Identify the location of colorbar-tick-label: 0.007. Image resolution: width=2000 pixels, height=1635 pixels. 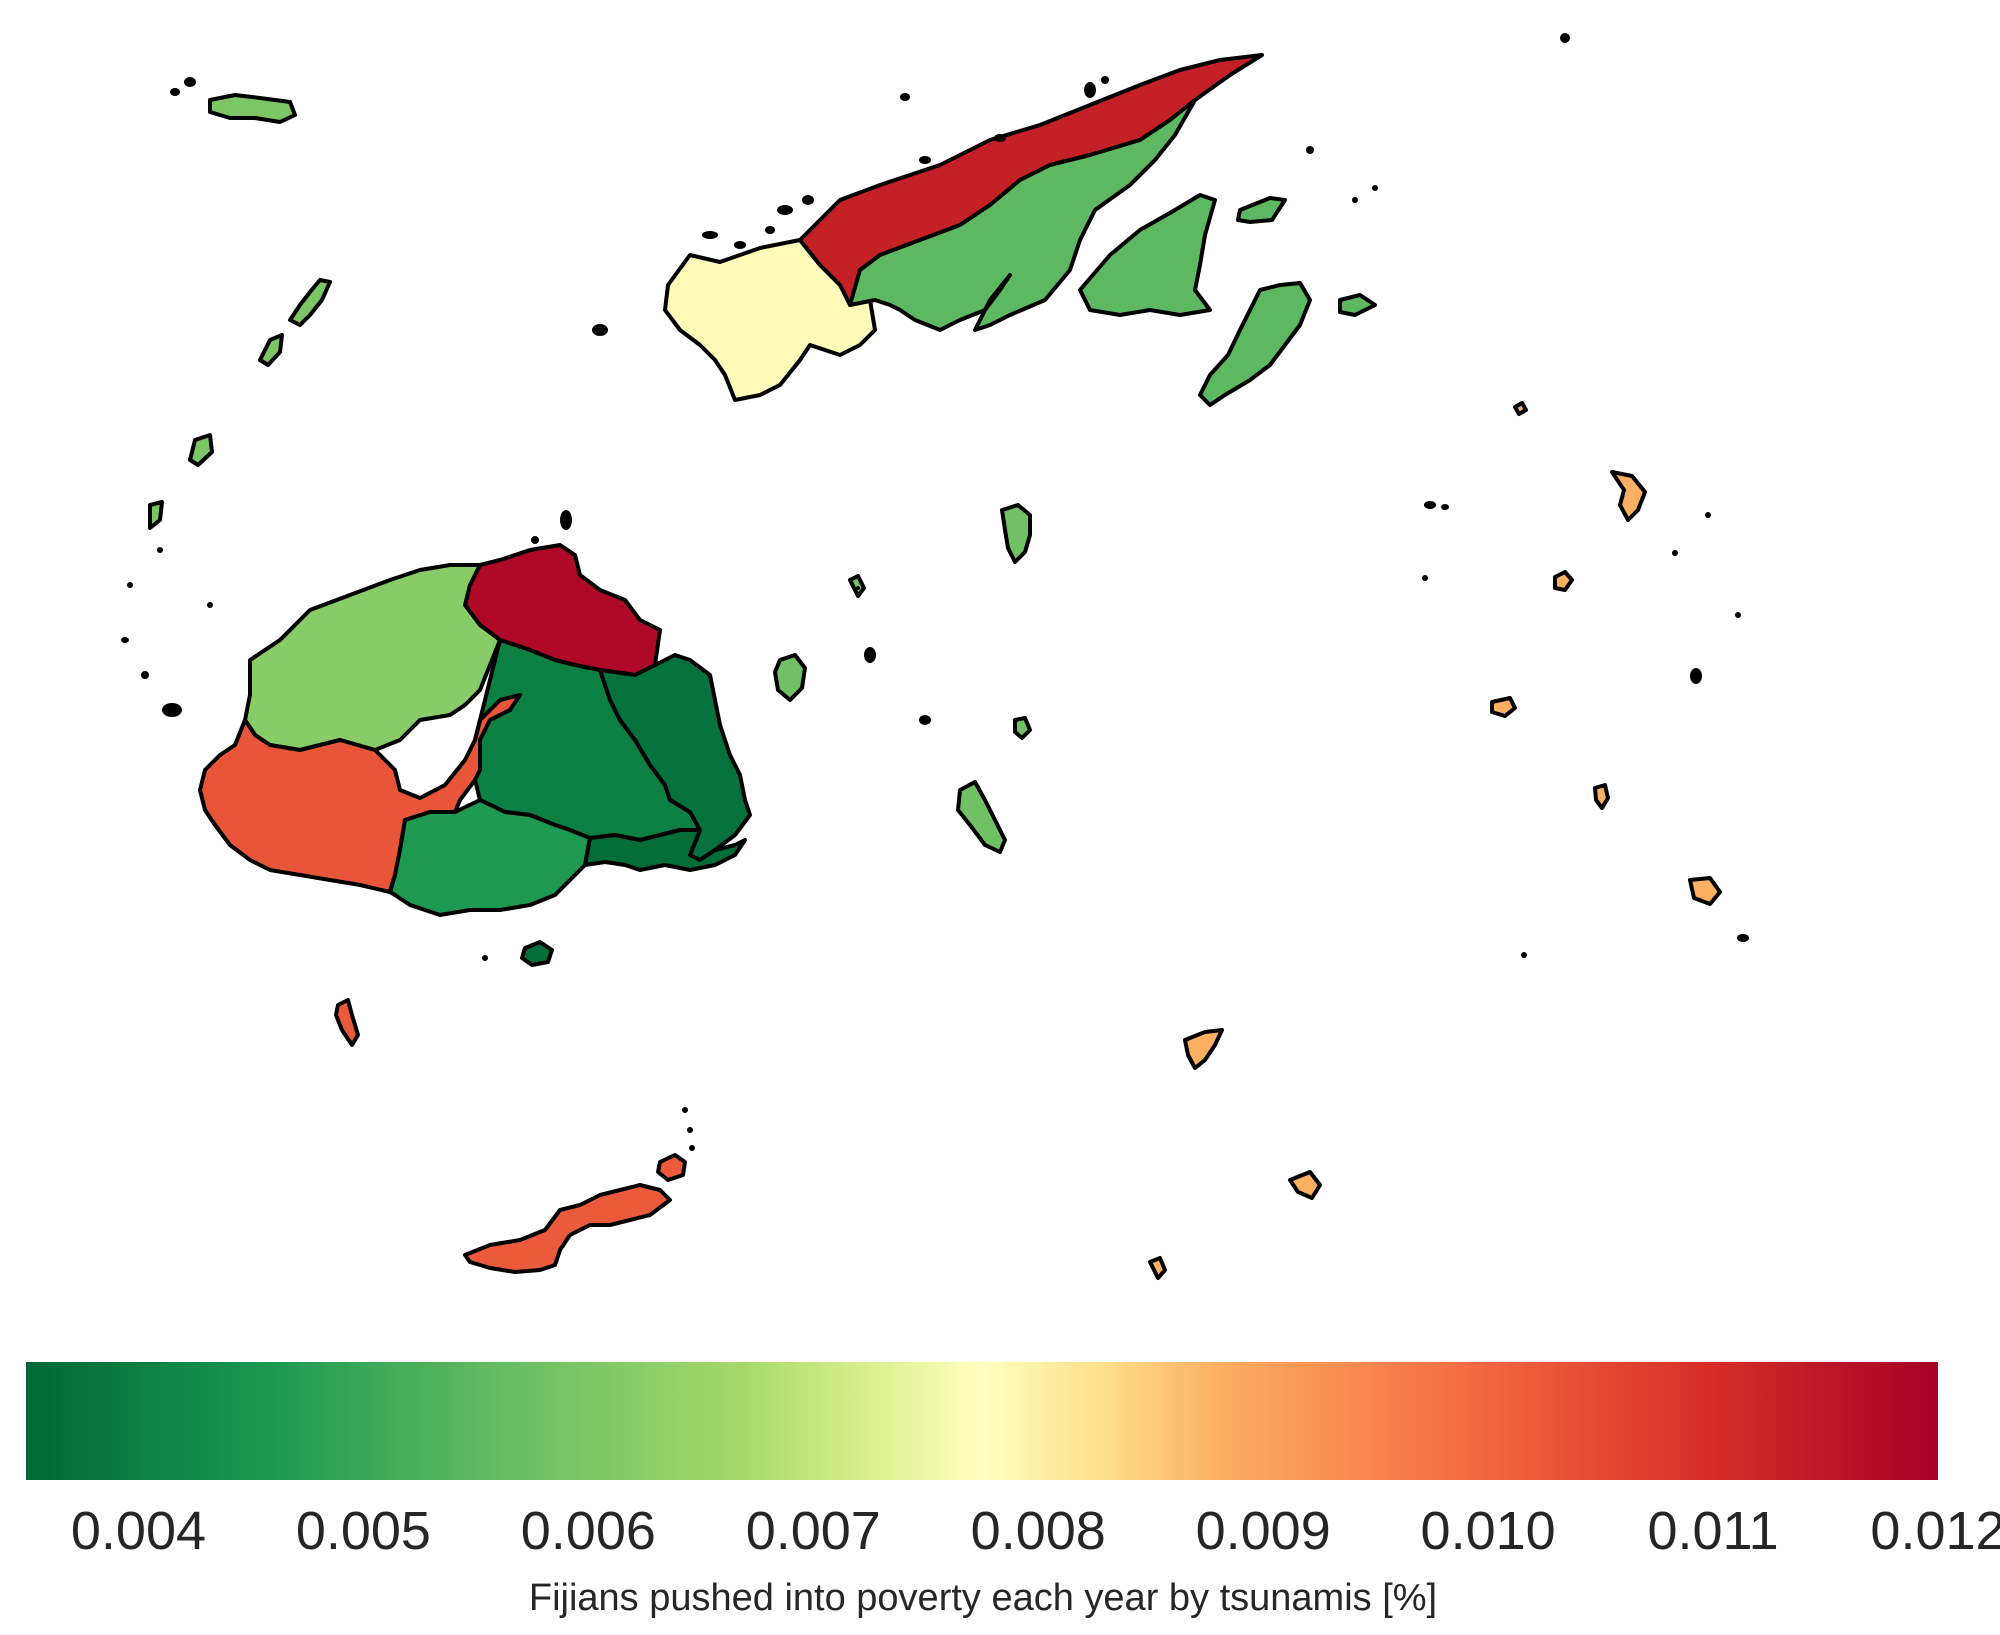
(813, 1531).